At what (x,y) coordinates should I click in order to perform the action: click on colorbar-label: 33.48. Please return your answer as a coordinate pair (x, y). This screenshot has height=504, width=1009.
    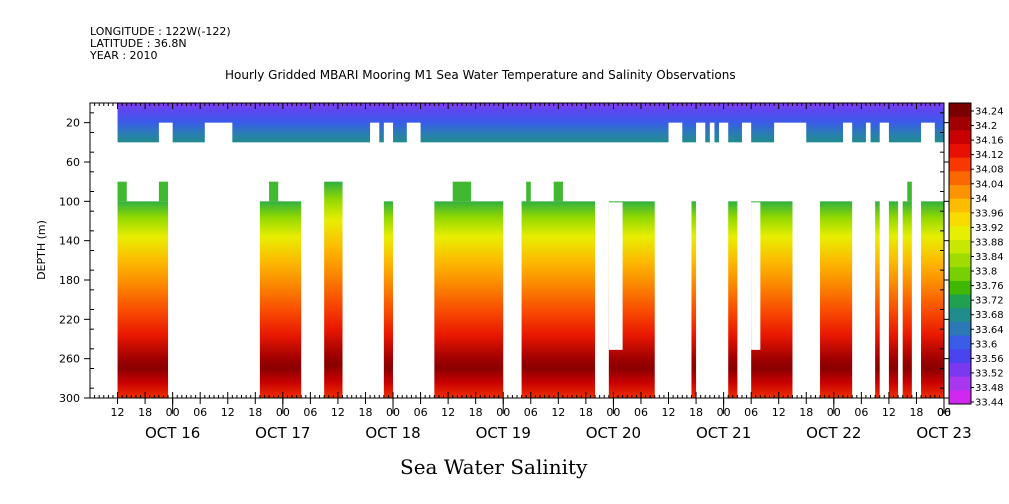
    Looking at the image, I should click on (989, 388).